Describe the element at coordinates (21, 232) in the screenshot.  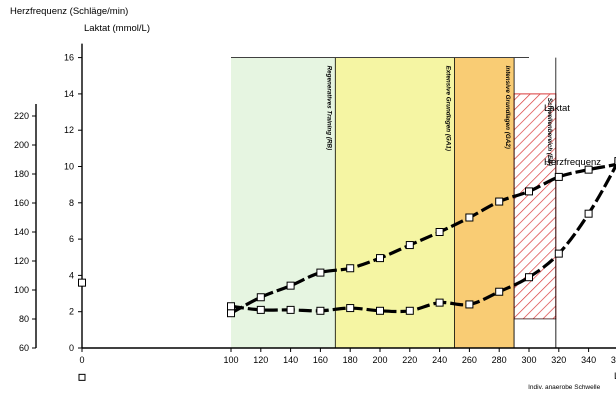
I see `left-tick-label: 140` at that location.